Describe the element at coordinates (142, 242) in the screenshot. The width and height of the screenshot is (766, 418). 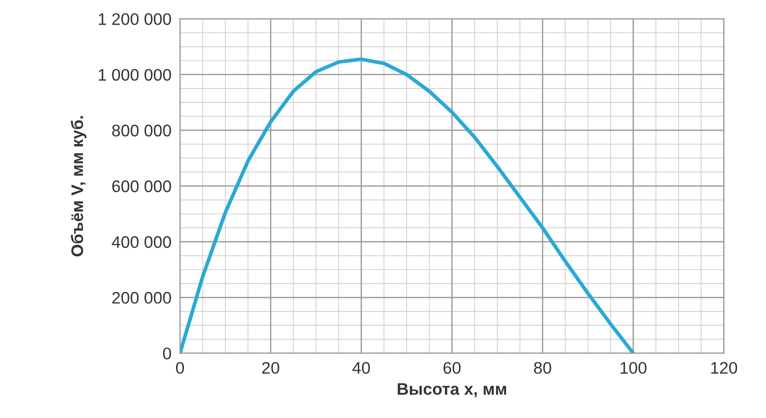
I see `y-tick-label: 400 000` at that location.